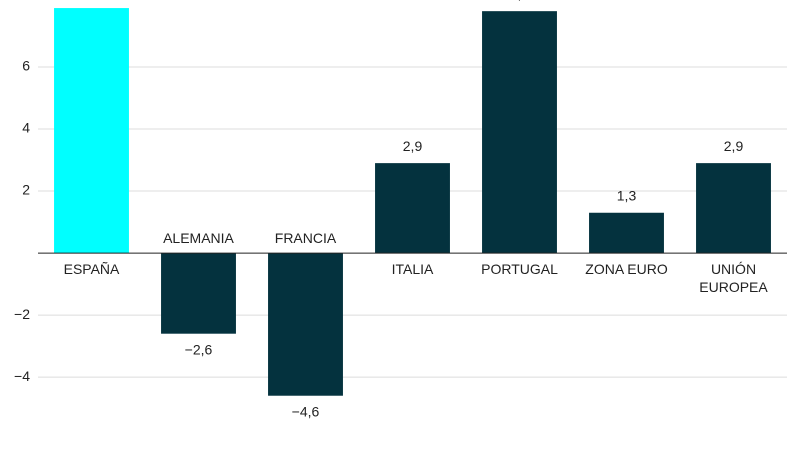 This screenshot has height=450, width=800. Describe the element at coordinates (519, 269) in the screenshot. I see `x-tick-label: PORTUGAL` at that location.